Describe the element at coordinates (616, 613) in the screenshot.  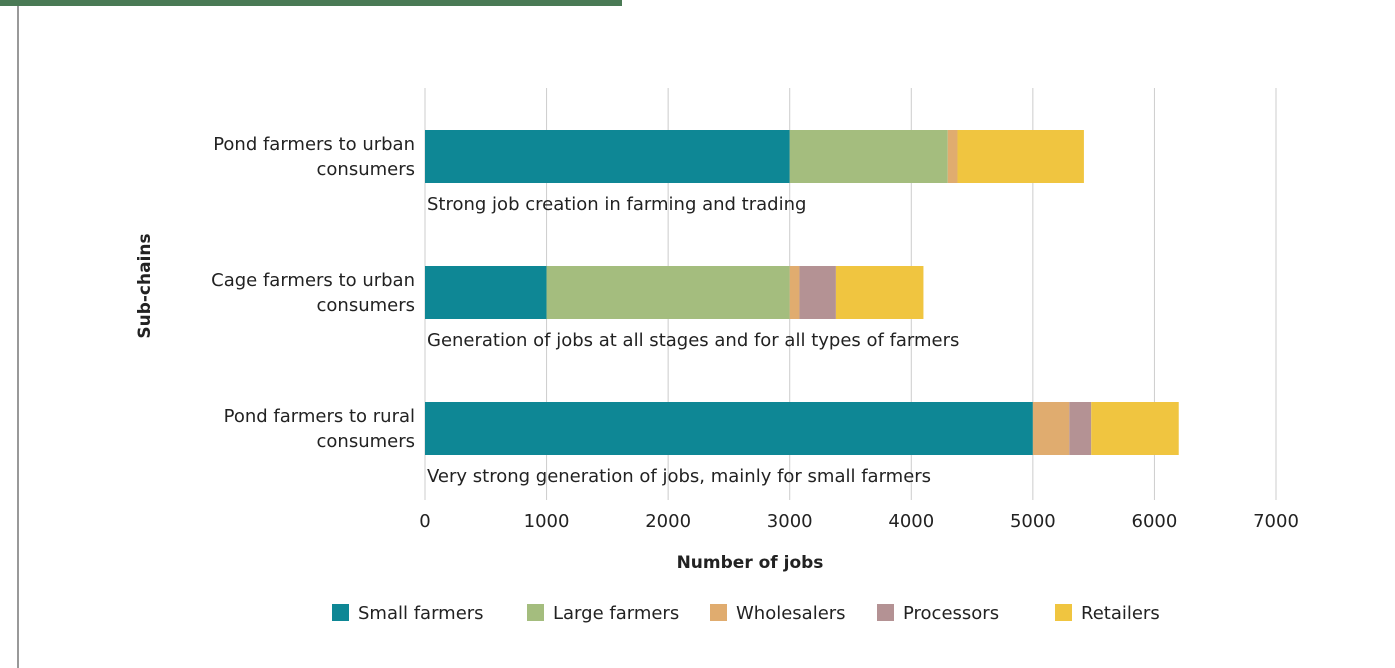
I see `legend-label: Large farmers` at that location.